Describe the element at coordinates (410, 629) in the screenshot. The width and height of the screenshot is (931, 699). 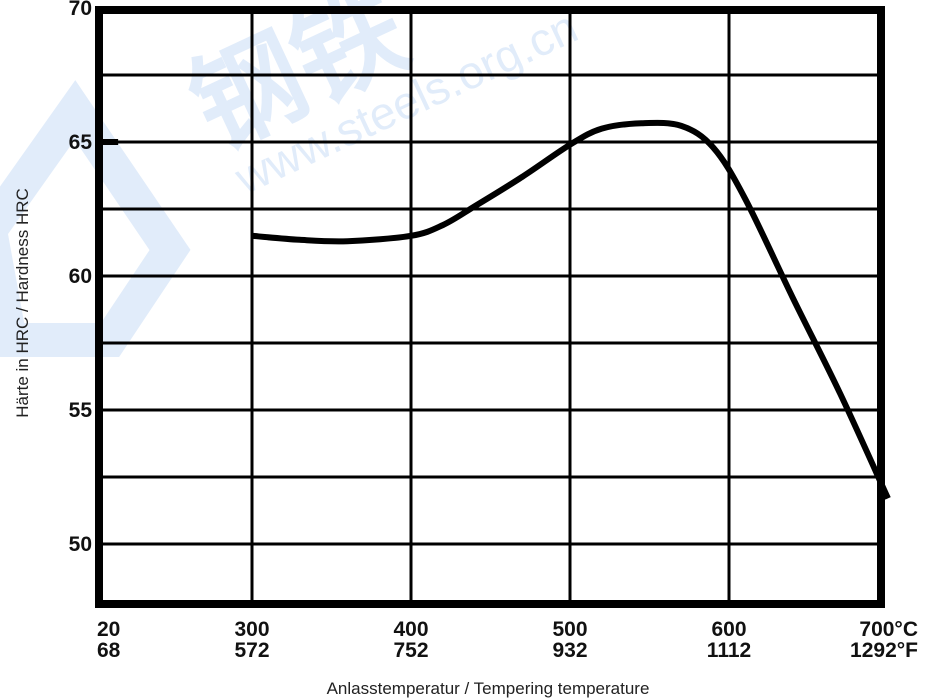
I see `x-tick-label-celsius: 400` at that location.